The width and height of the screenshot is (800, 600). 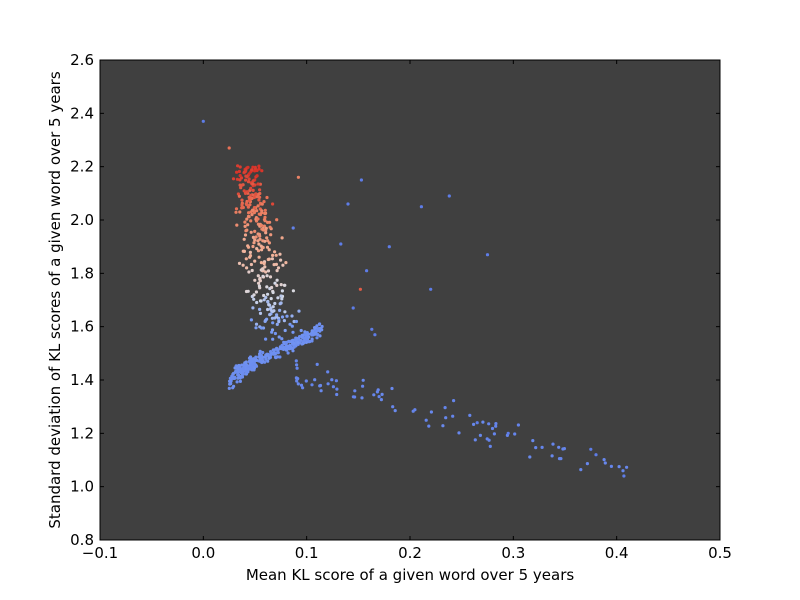 I want to click on x-tick-label: 0.2, so click(x=410, y=553).